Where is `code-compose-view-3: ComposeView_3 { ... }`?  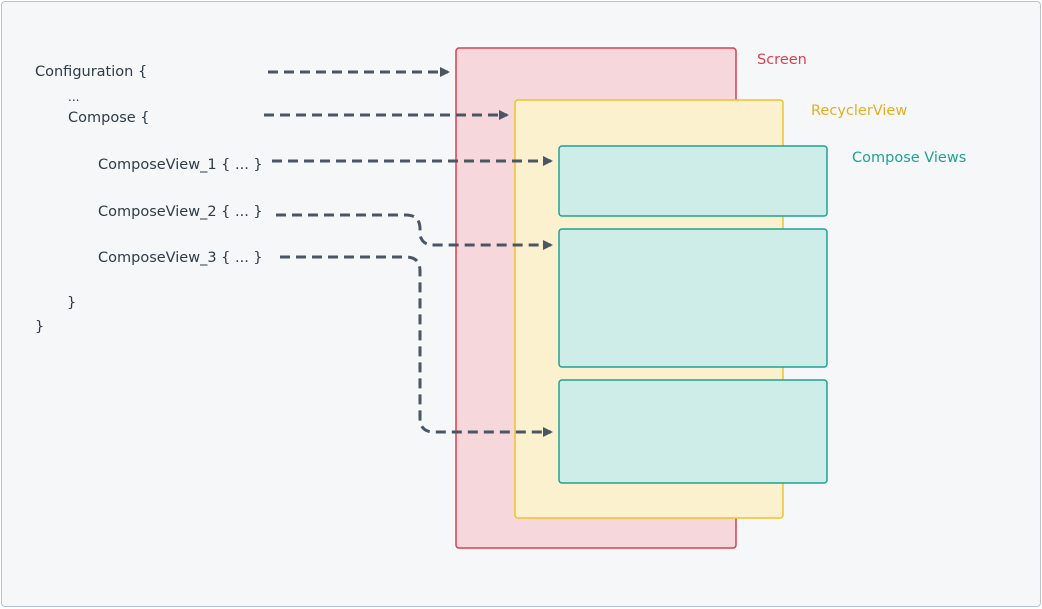 code-compose-view-3: ComposeView_3 { ... } is located at coordinates (180, 258).